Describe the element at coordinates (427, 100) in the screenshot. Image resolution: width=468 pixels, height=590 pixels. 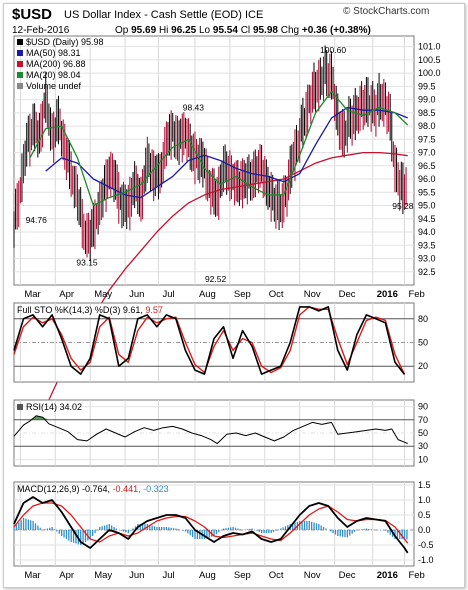
I see `price-ytick-label: 99.0` at that location.